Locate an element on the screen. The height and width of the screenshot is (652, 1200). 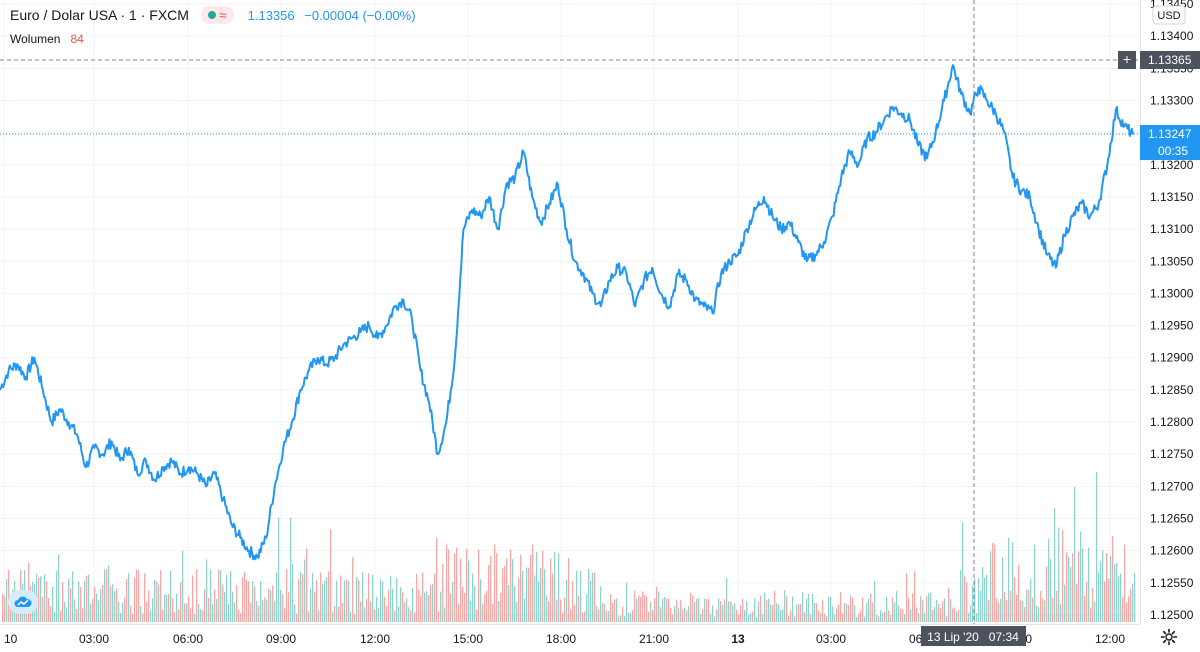
price-tick-label: 1.13100 is located at coordinates (1172, 229).